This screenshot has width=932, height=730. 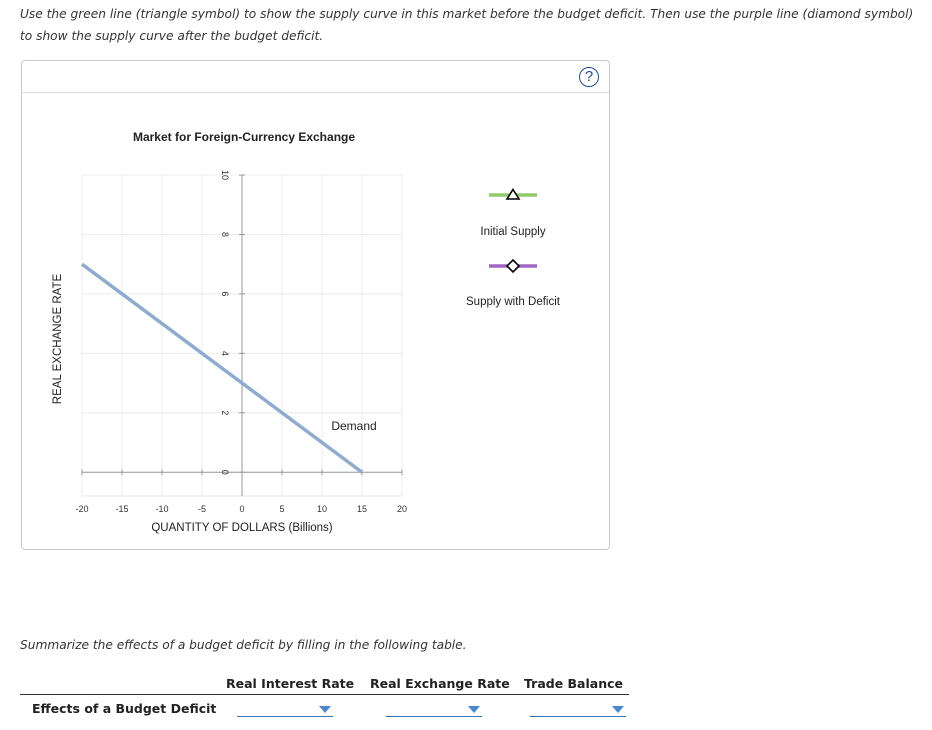 What do you see at coordinates (225, 293) in the screenshot?
I see `y-tick-label: 6` at bounding box center [225, 293].